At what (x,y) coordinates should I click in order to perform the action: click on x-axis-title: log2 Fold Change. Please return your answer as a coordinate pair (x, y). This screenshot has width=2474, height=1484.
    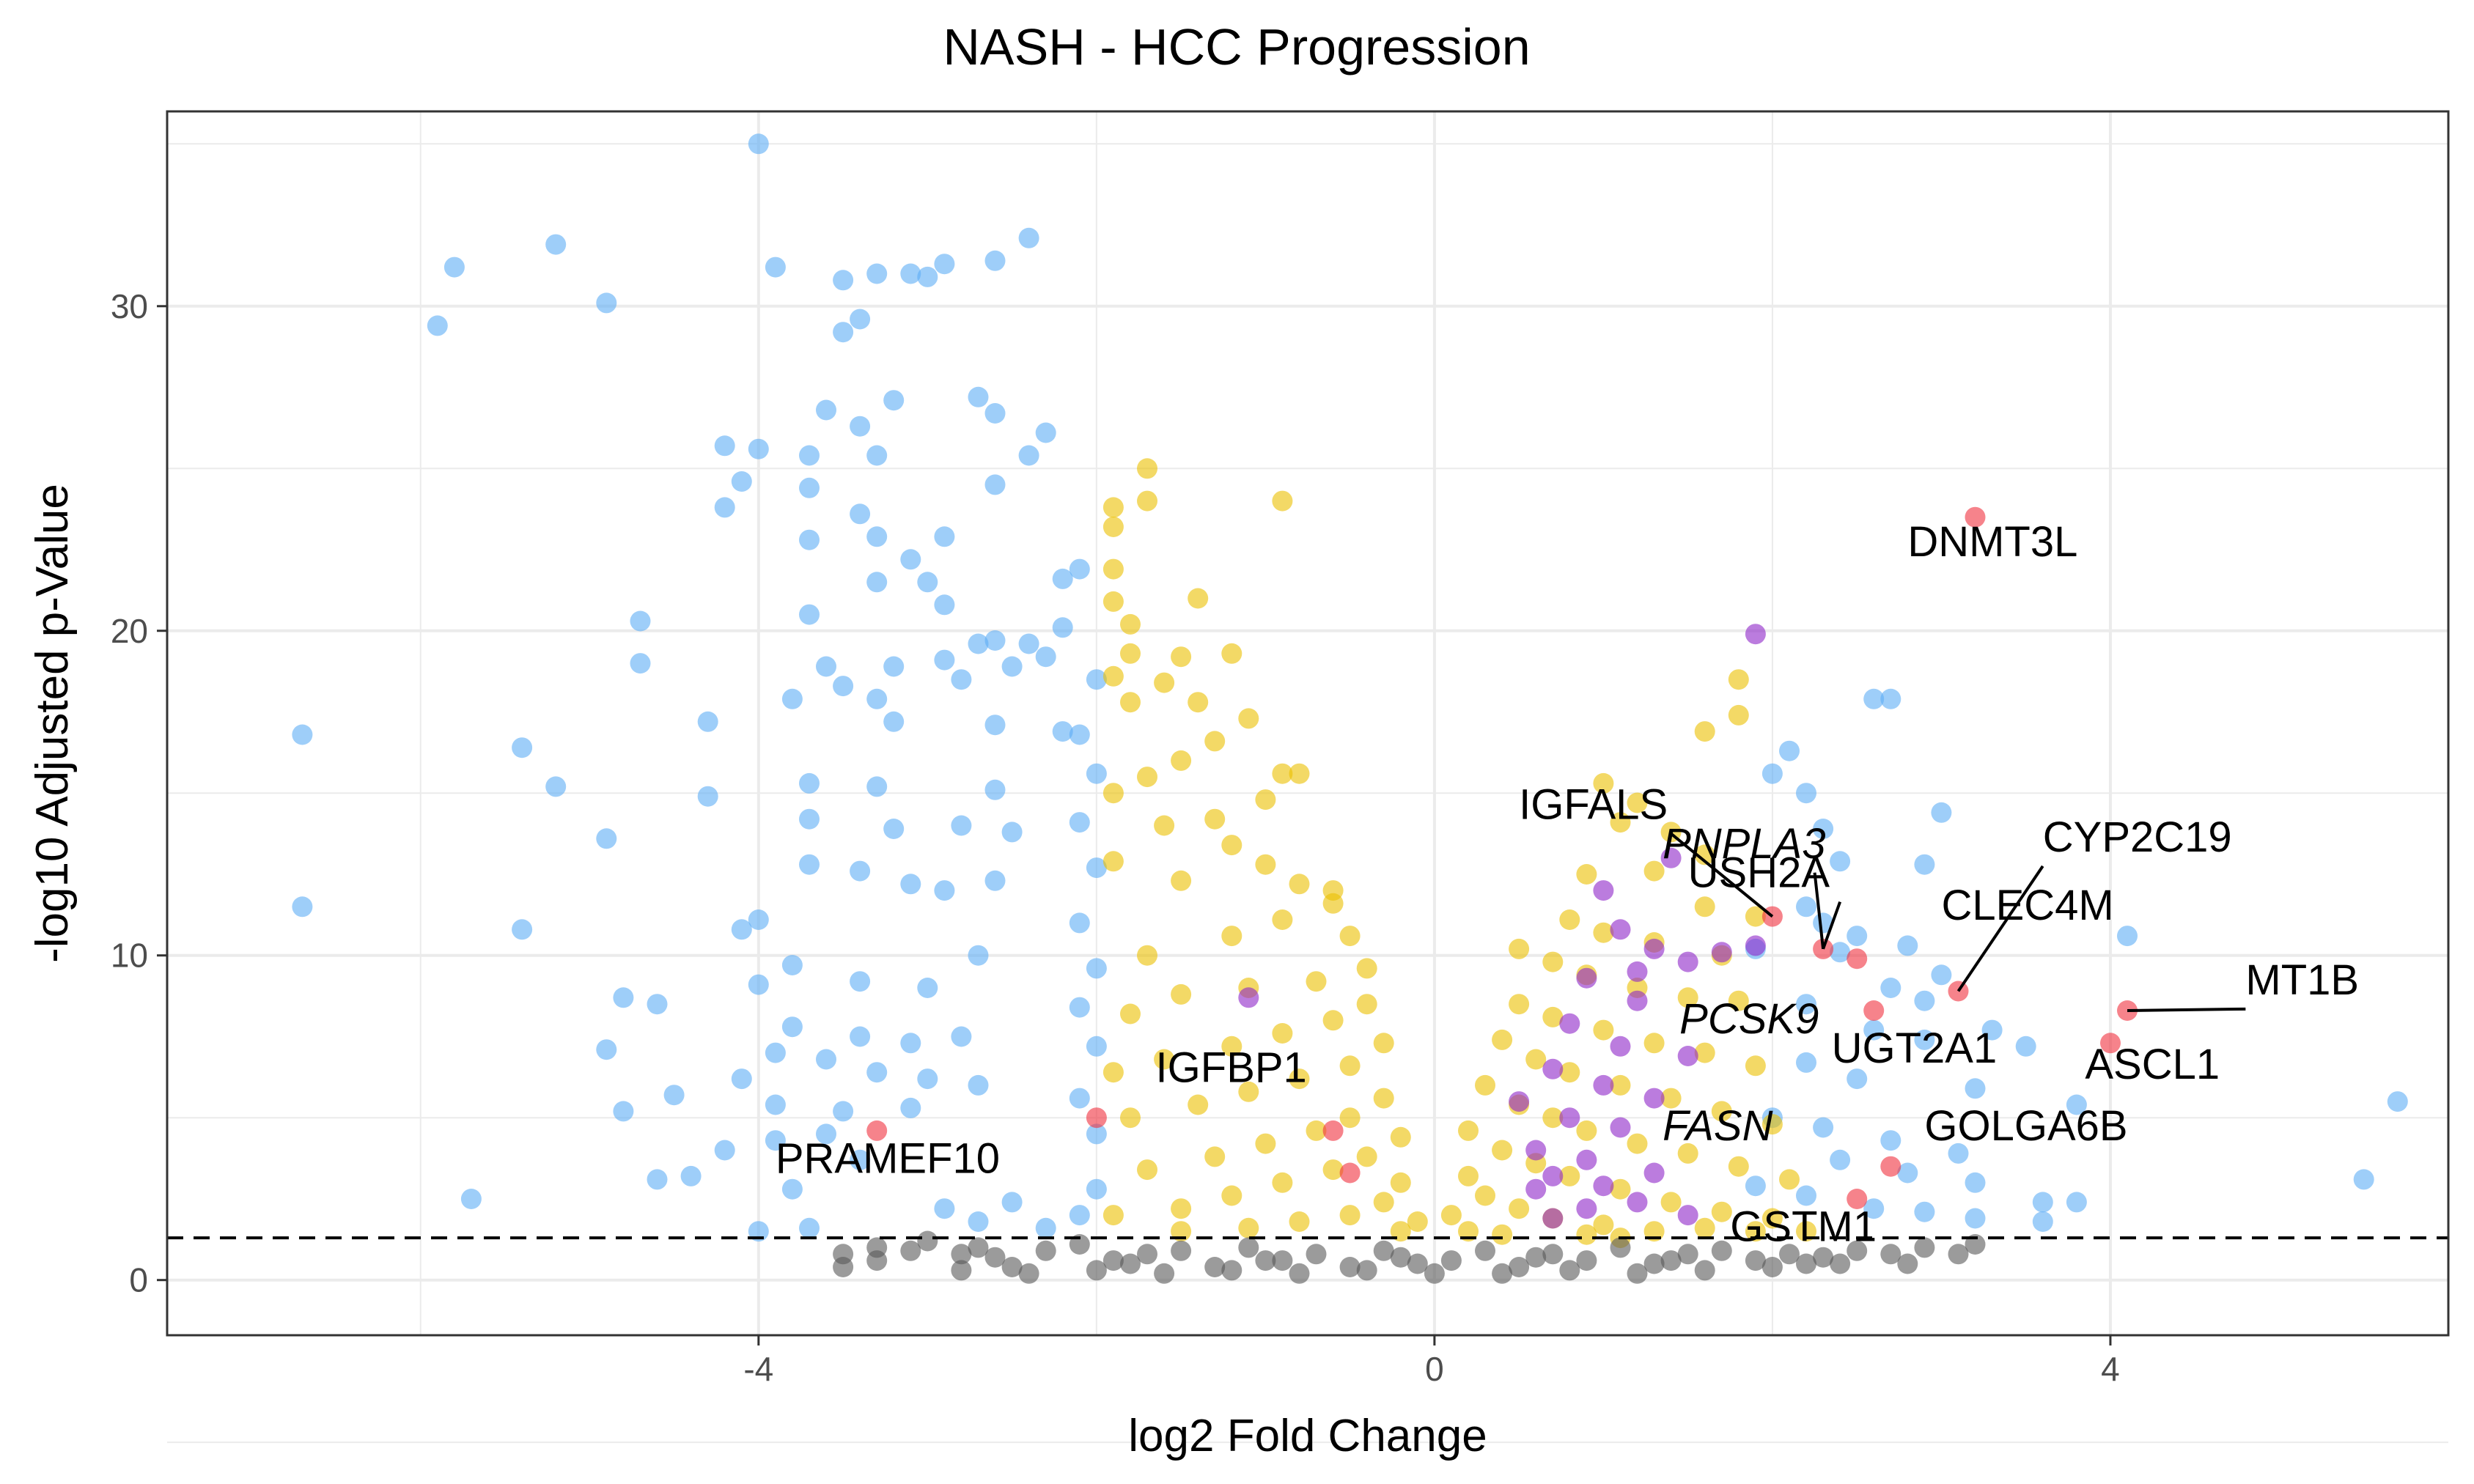
    Looking at the image, I should click on (1307, 1436).